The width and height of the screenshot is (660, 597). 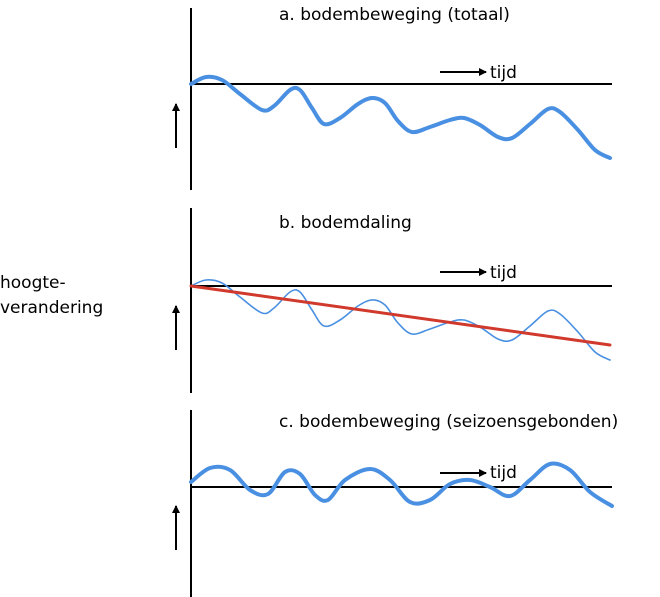 I want to click on panel-c-title: c. bodembeweging (seizoensgebonden), so click(x=448, y=422).